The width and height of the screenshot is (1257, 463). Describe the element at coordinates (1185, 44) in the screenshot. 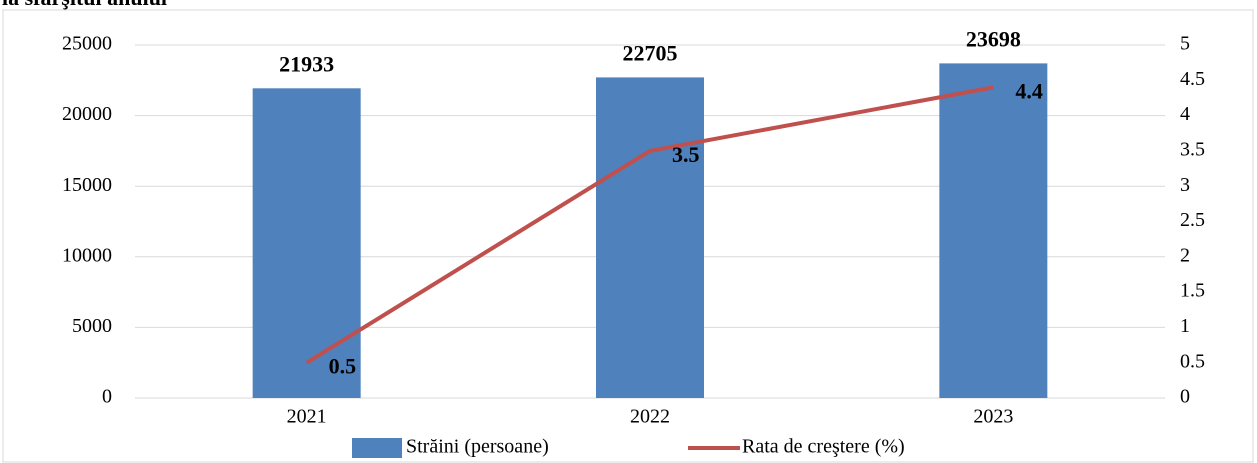

I see `y2-tick-label: 5` at that location.